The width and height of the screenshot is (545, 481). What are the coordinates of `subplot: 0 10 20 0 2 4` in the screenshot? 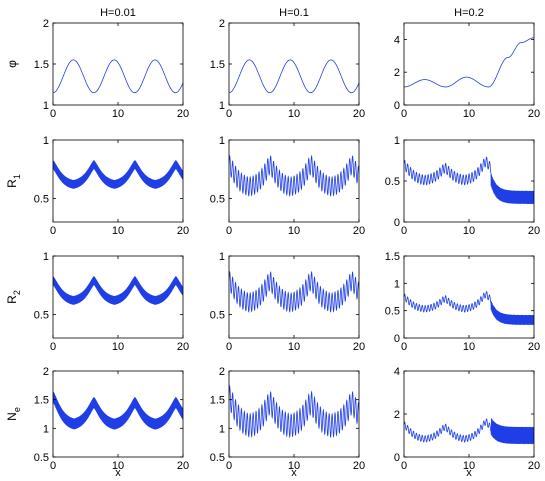 It's located at (467, 71).